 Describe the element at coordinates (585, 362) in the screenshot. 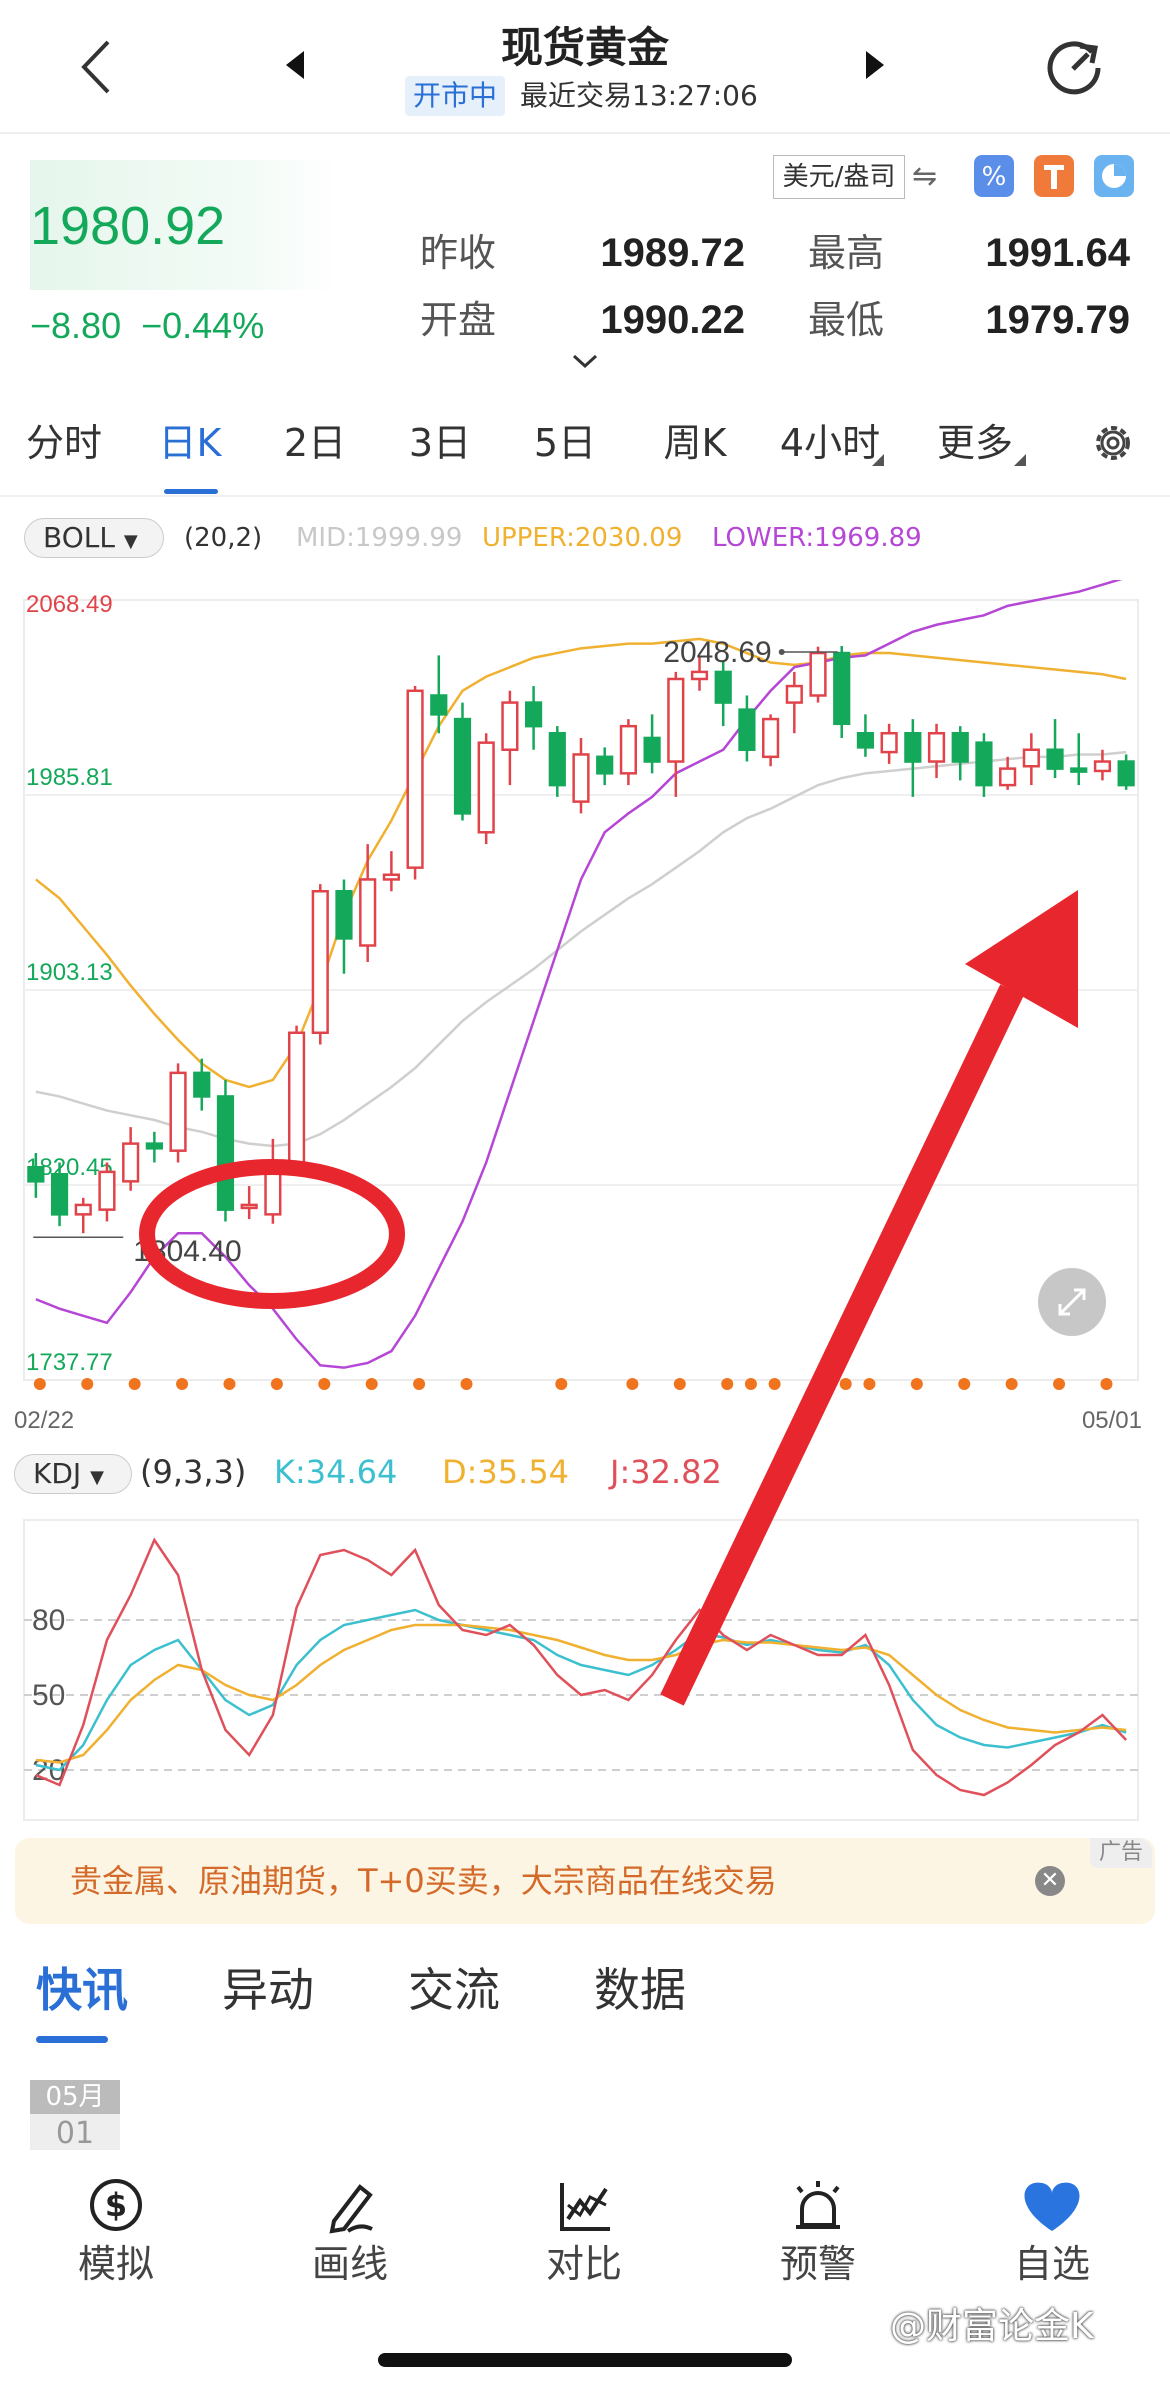

I see `expand-quote-button` at that location.